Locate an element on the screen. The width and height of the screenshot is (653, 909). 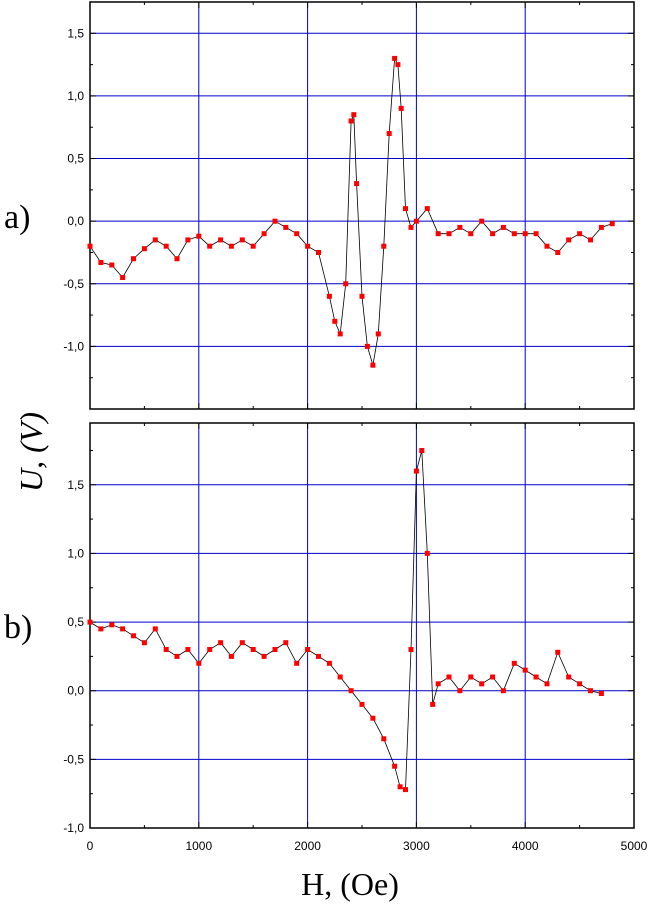
y-tick-label: 0,0 is located at coordinates (75, 691).